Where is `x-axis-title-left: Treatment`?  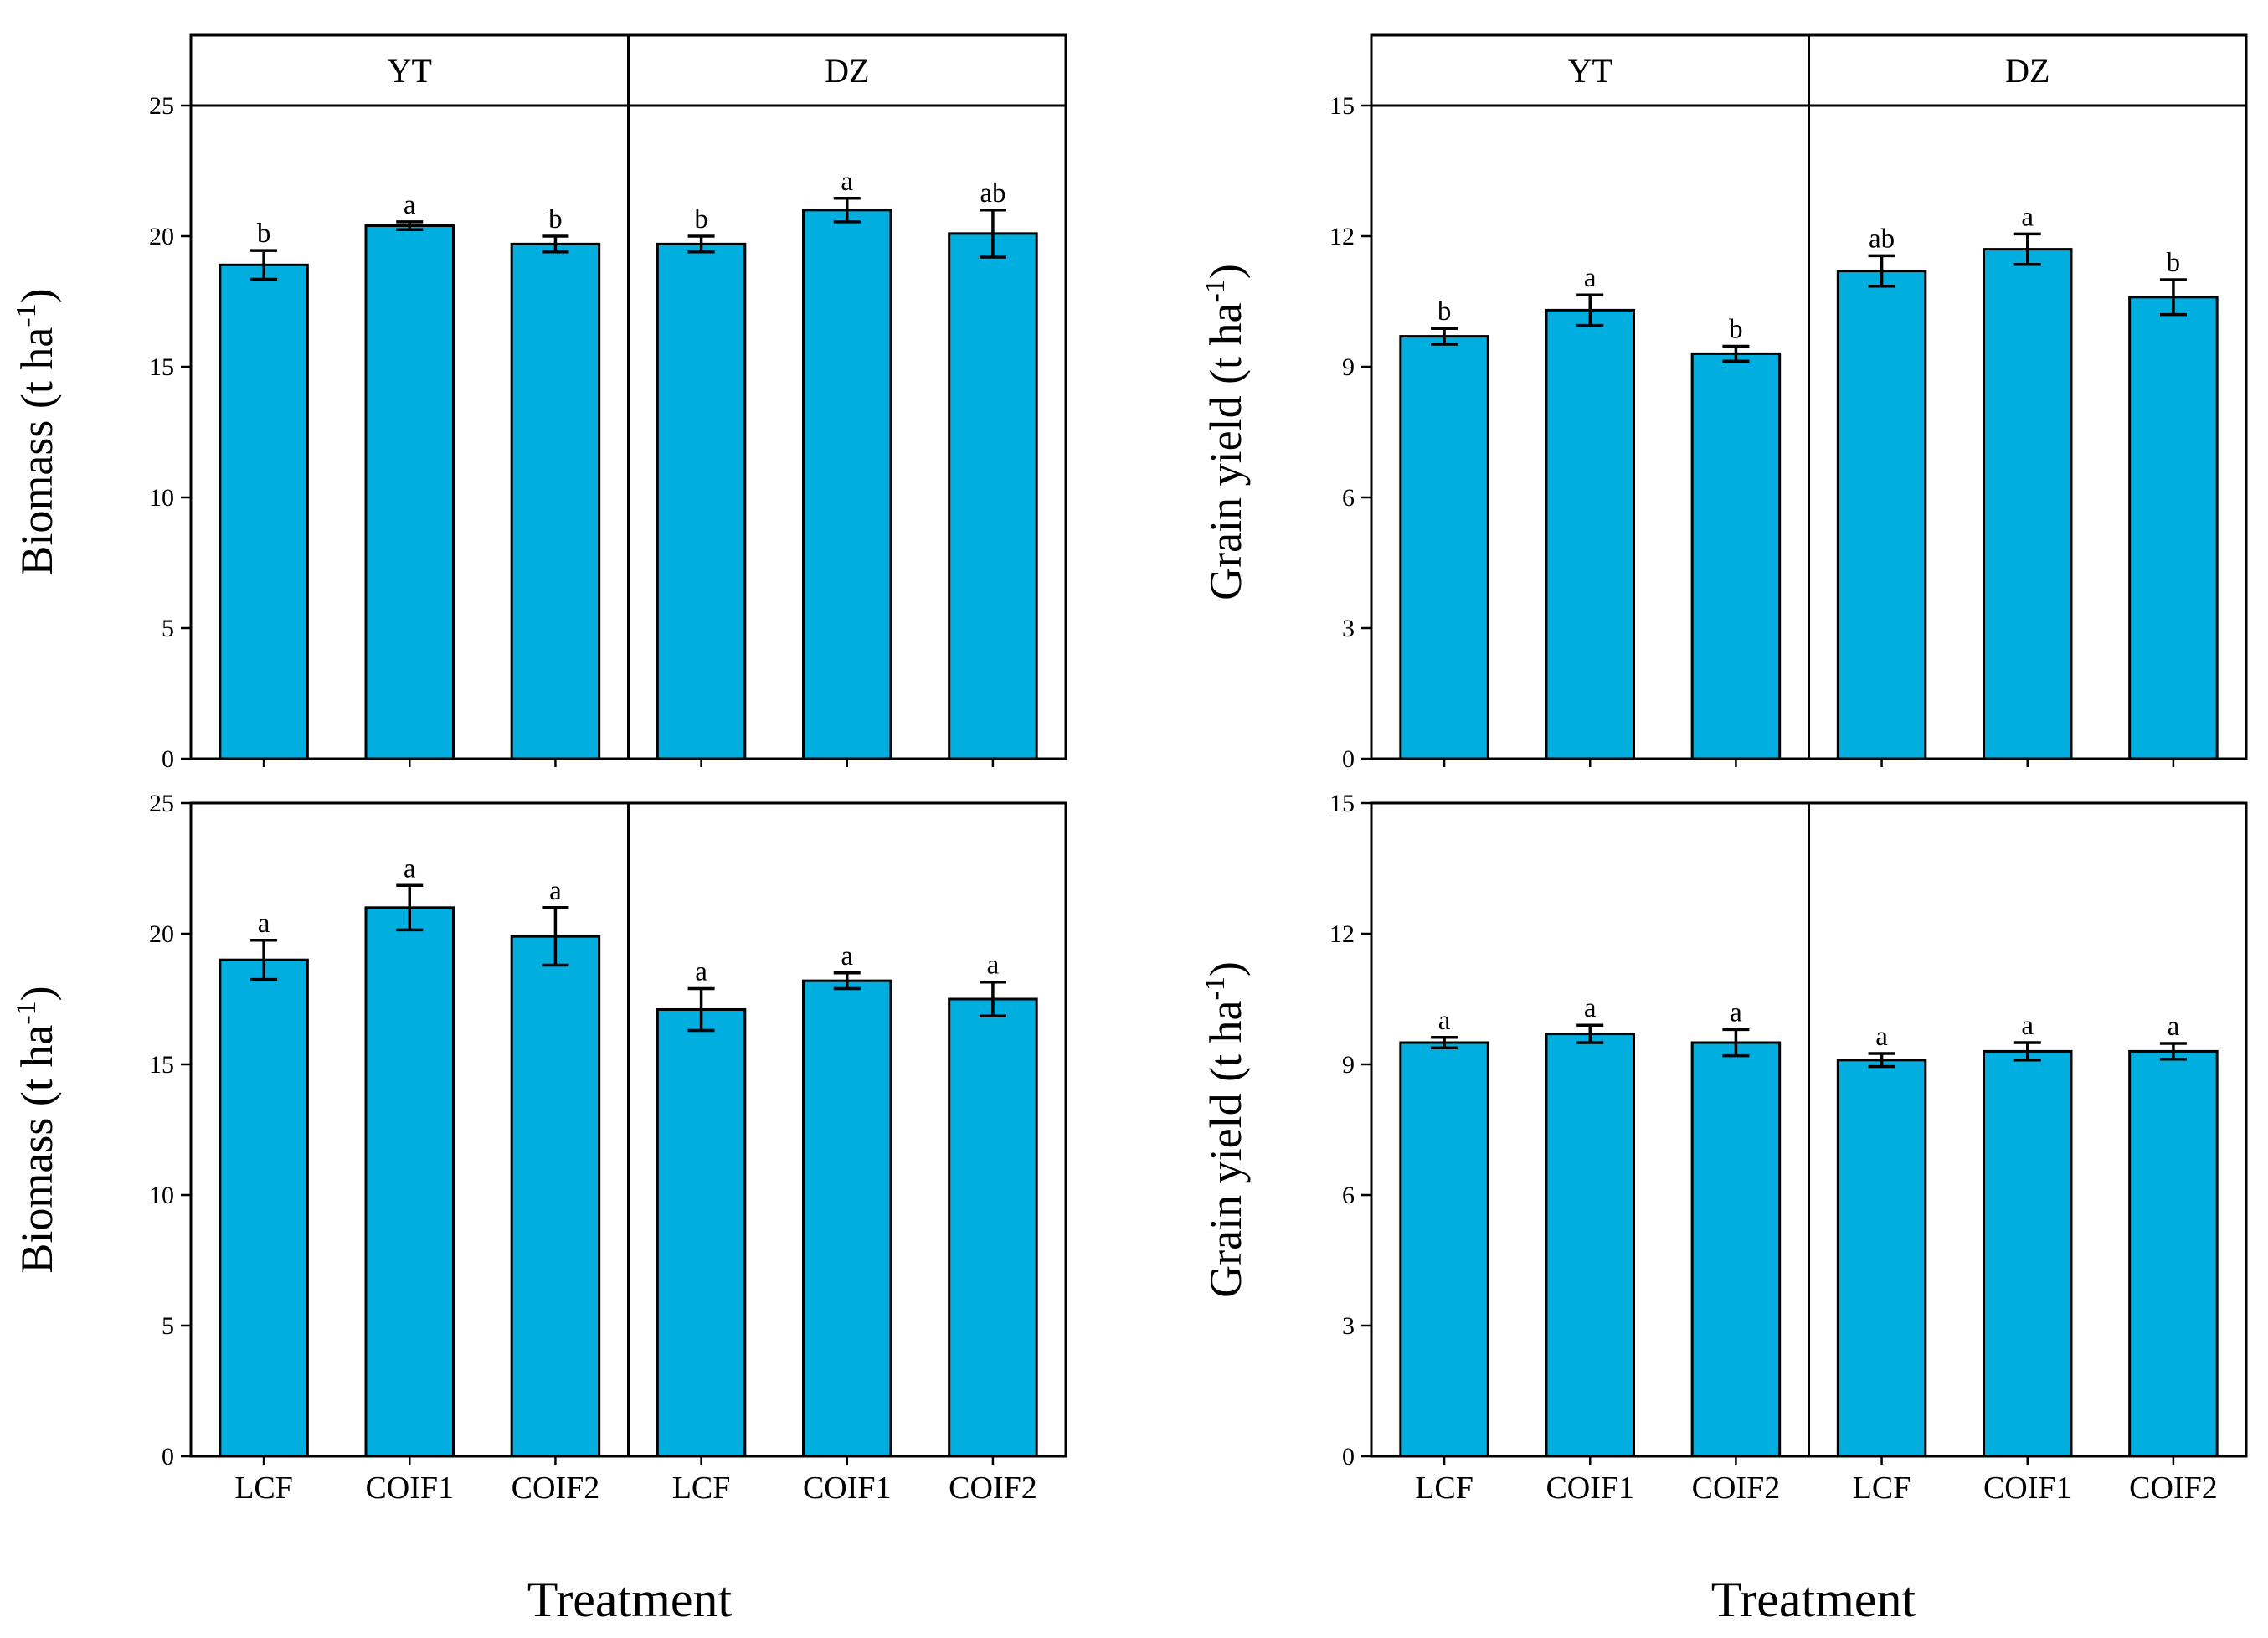
x-axis-title-left: Treatment is located at coordinates (630, 1599).